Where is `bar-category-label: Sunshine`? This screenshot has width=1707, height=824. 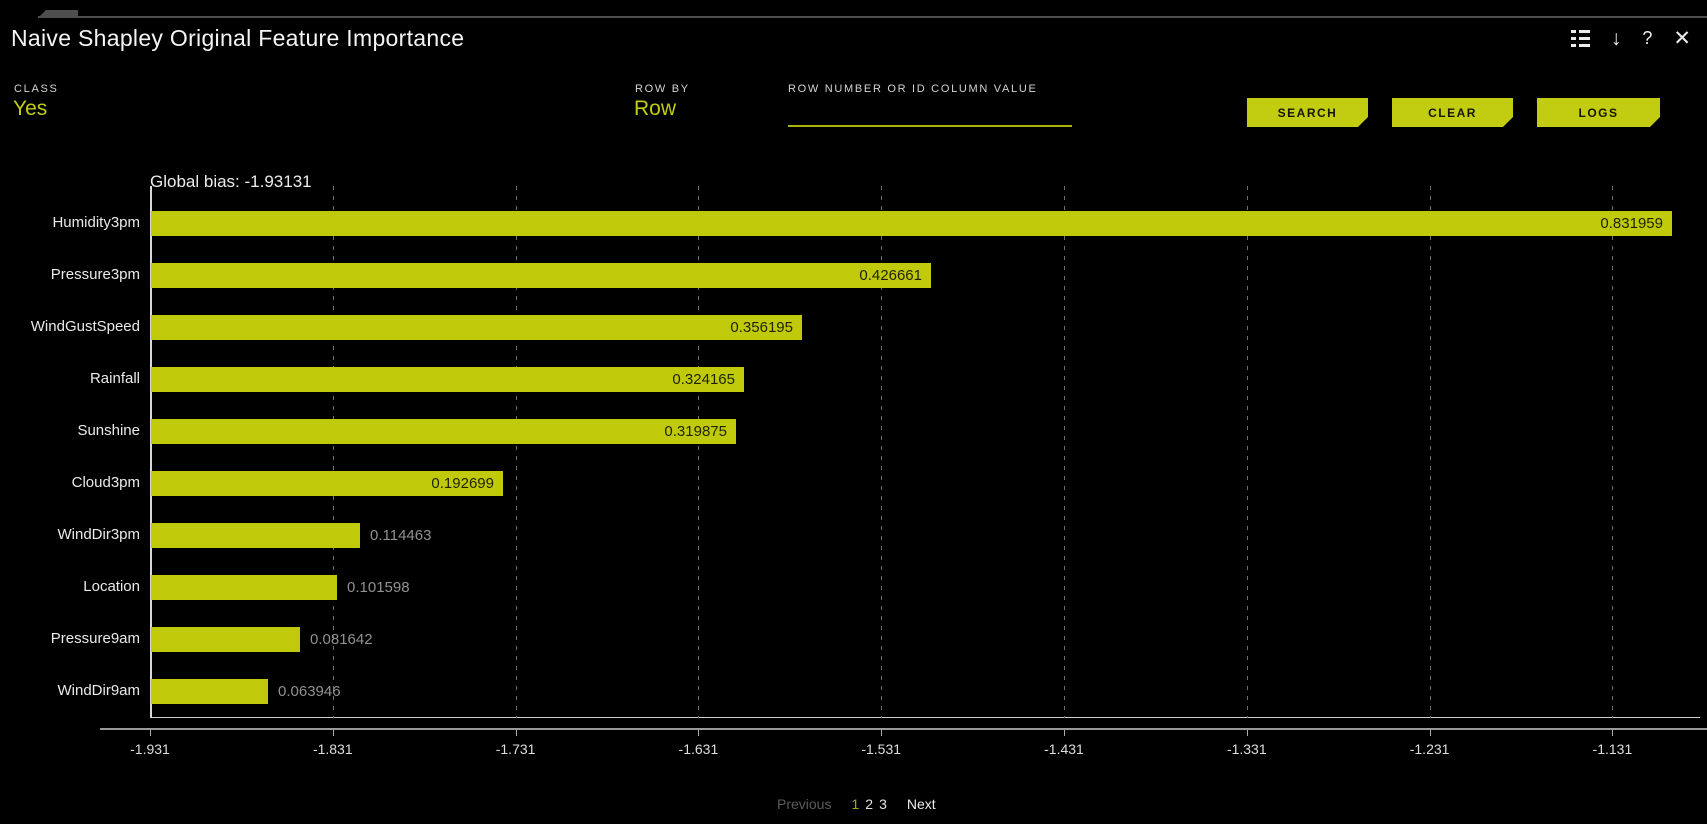 bar-category-label: Sunshine is located at coordinates (108, 430).